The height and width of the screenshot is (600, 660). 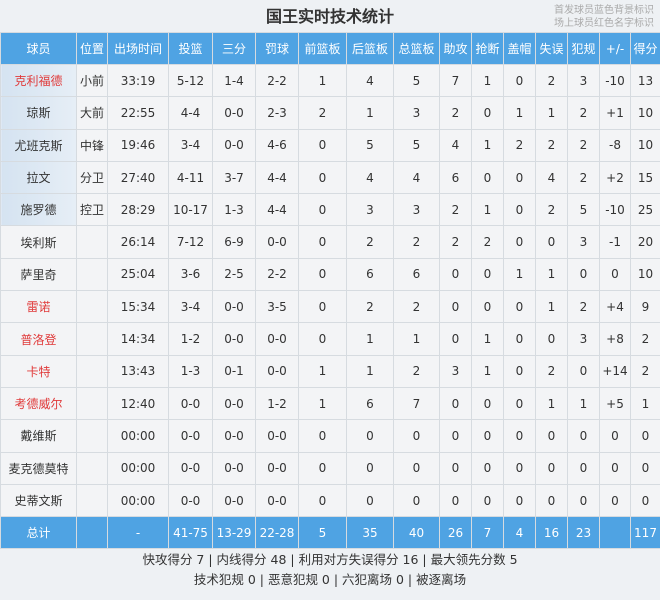 What do you see at coordinates (38, 242) in the screenshot?
I see `player-name: 埃利斯` at bounding box center [38, 242].